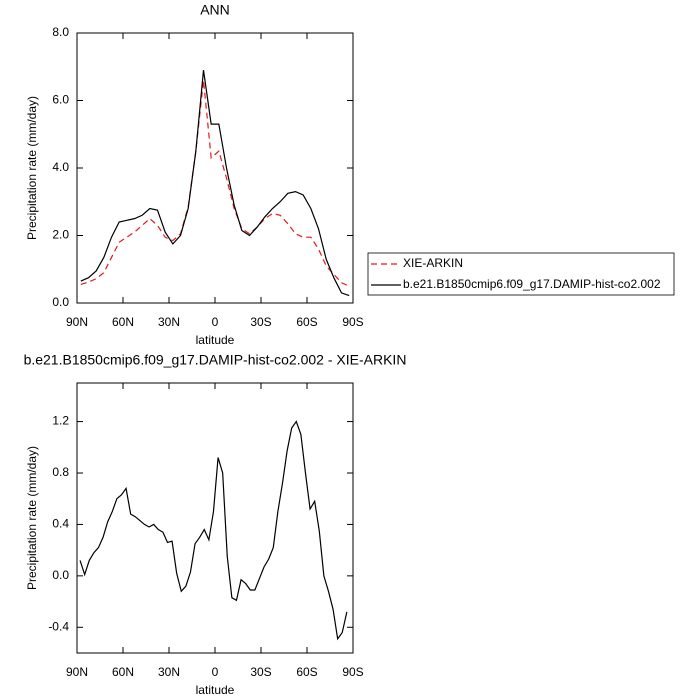  I want to click on y-tick-label: 4.0, so click(60, 167).